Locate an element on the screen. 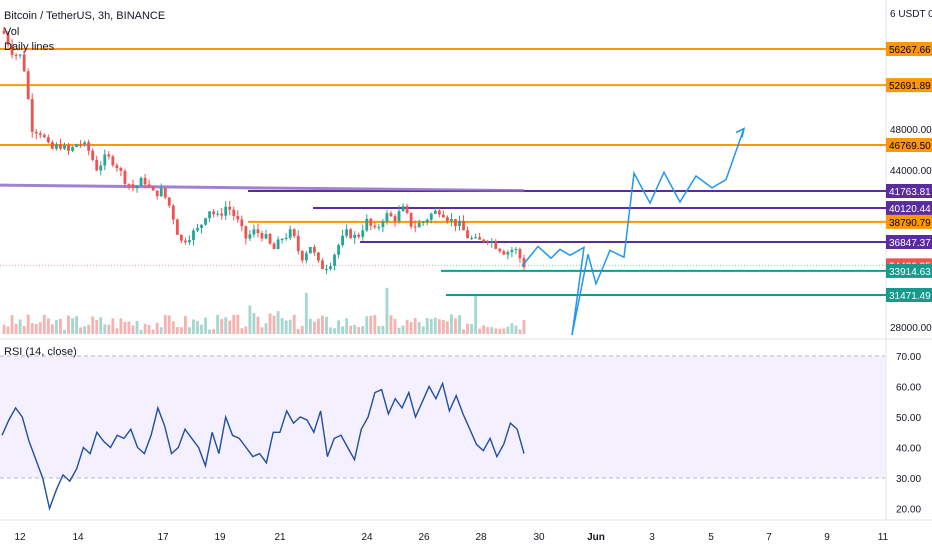  time-tick-19: 19 is located at coordinates (220, 537).